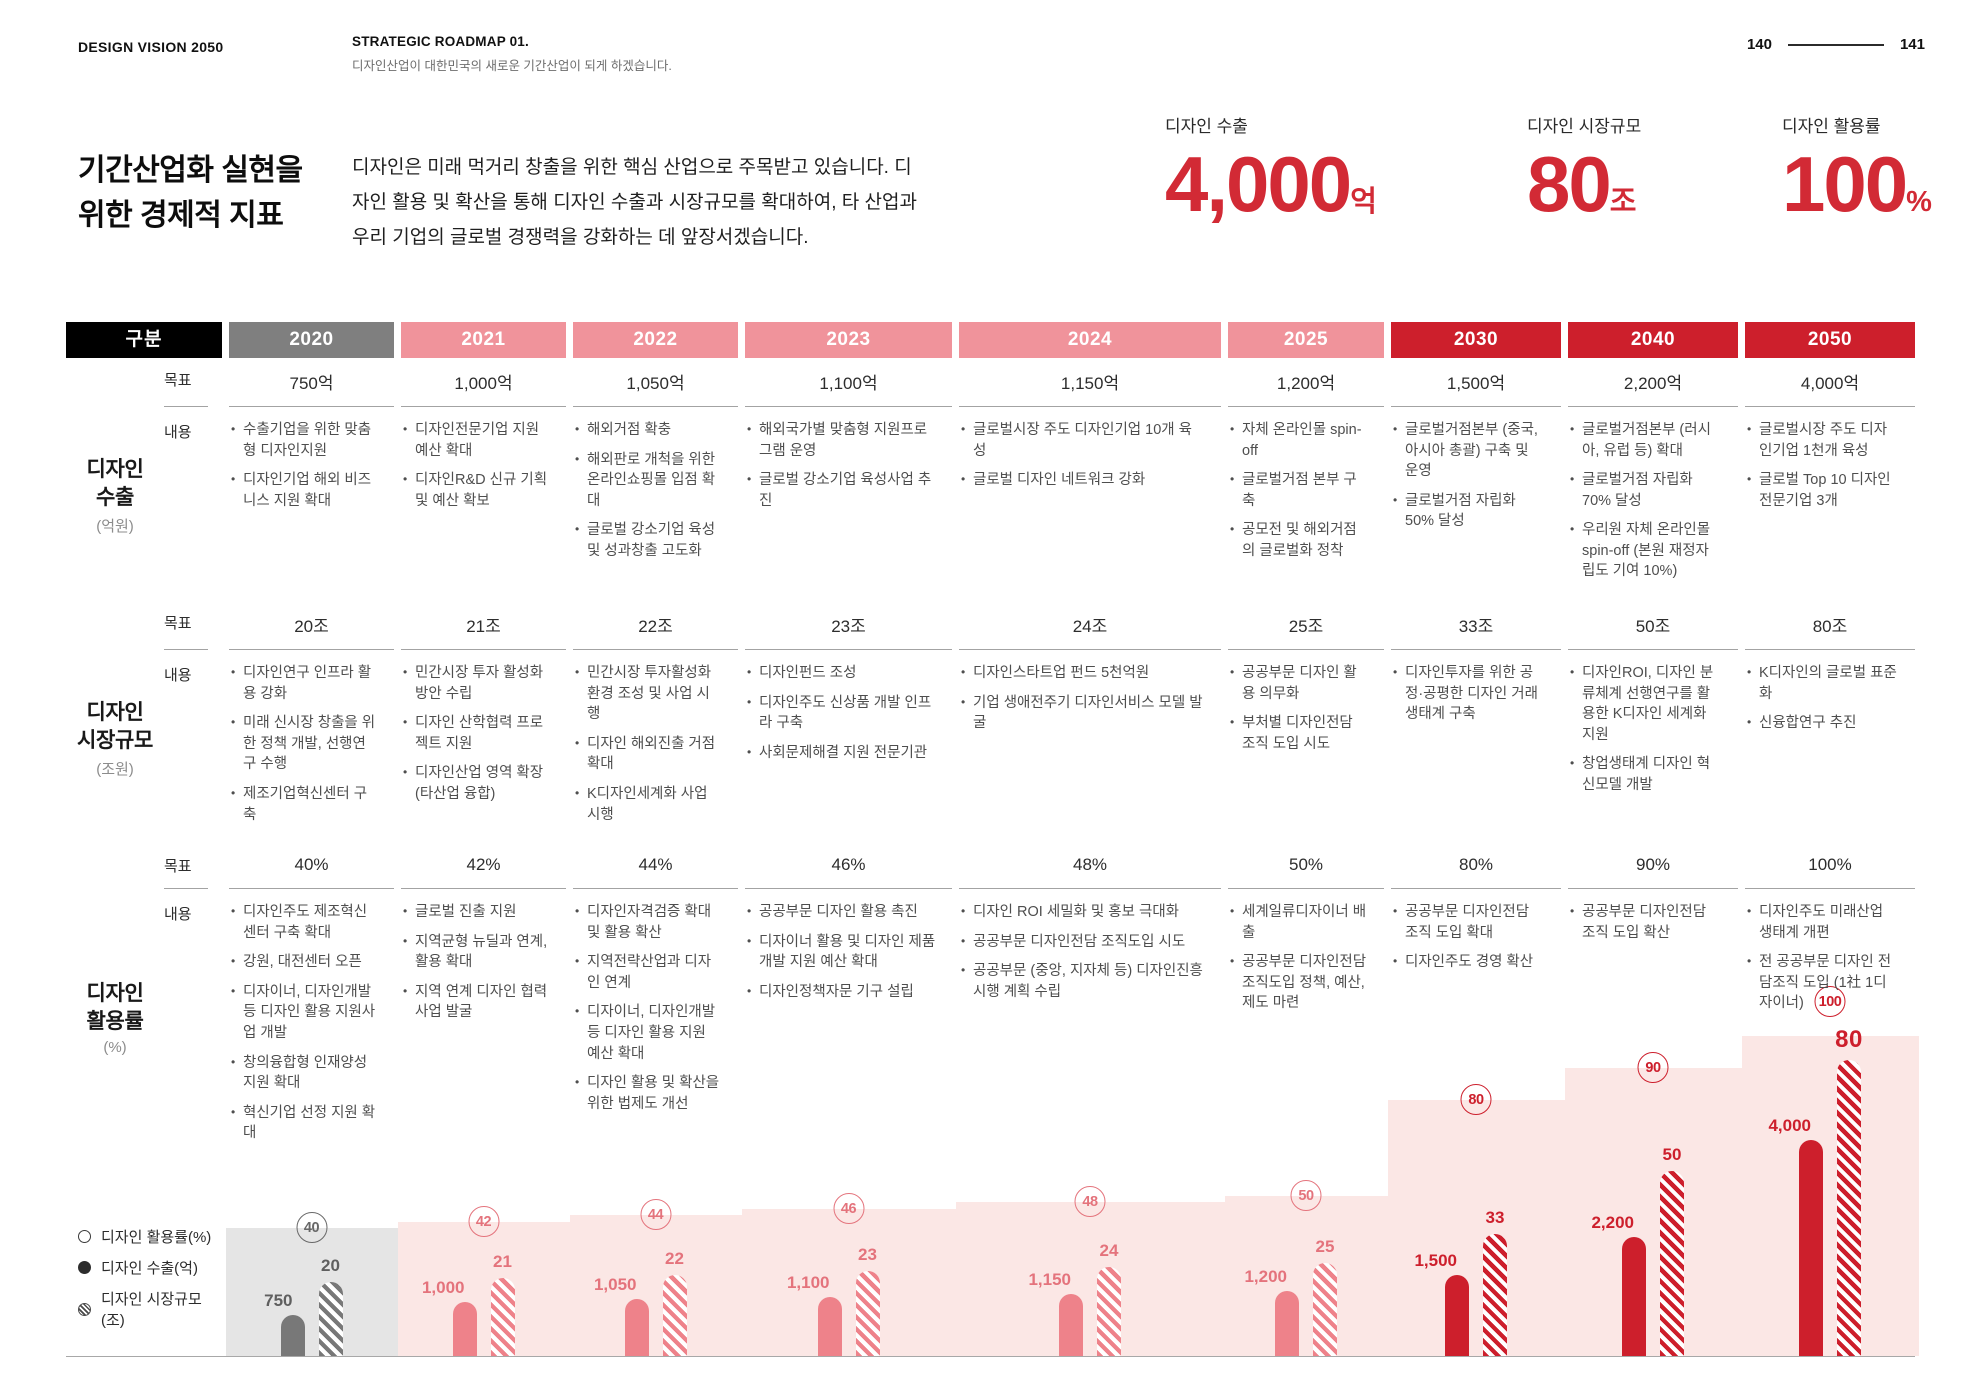 The height and width of the screenshot is (1390, 1985). What do you see at coordinates (1653, 382) in the screenshot?
I see `target-export-2040: 2,200억` at bounding box center [1653, 382].